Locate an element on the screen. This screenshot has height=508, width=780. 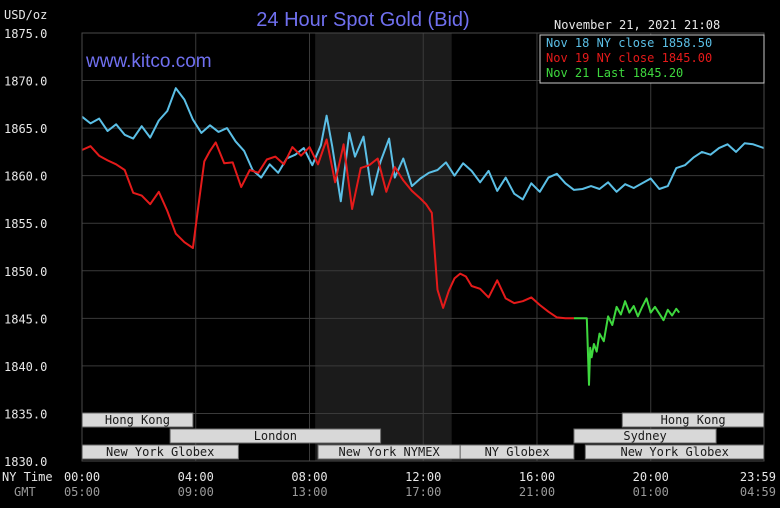
y-tick-label: 1855.0 is located at coordinates (25, 224).